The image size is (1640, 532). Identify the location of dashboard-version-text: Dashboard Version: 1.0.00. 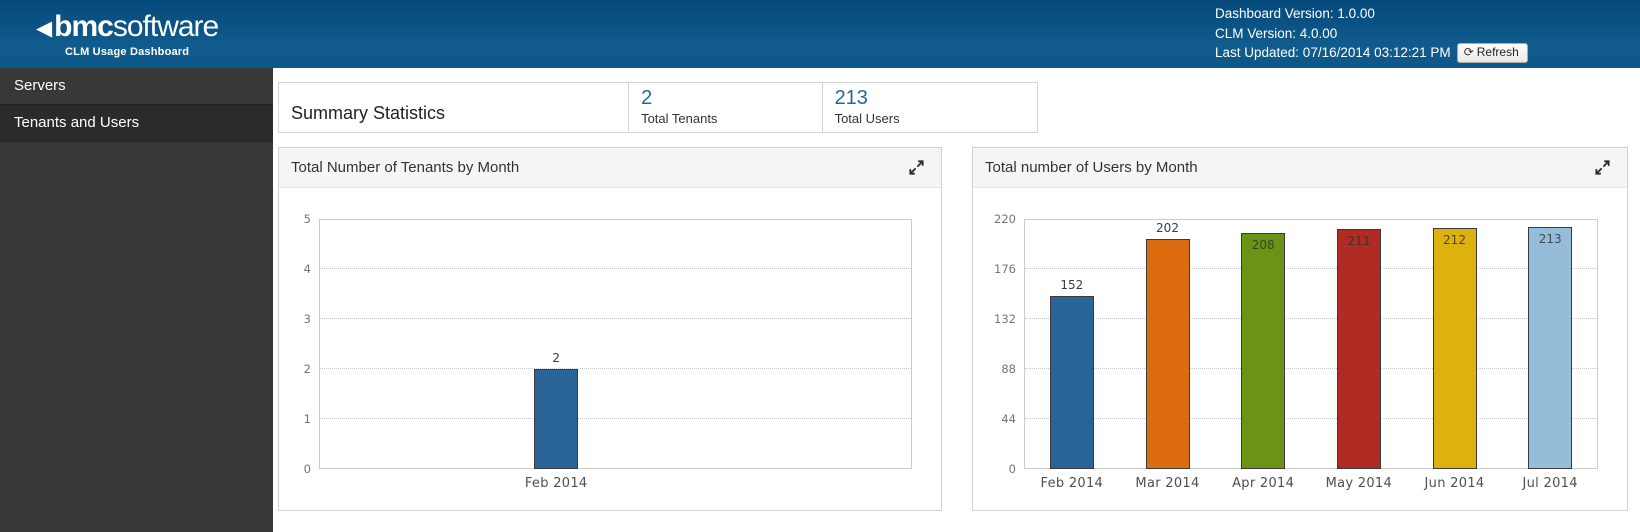
(1295, 13).